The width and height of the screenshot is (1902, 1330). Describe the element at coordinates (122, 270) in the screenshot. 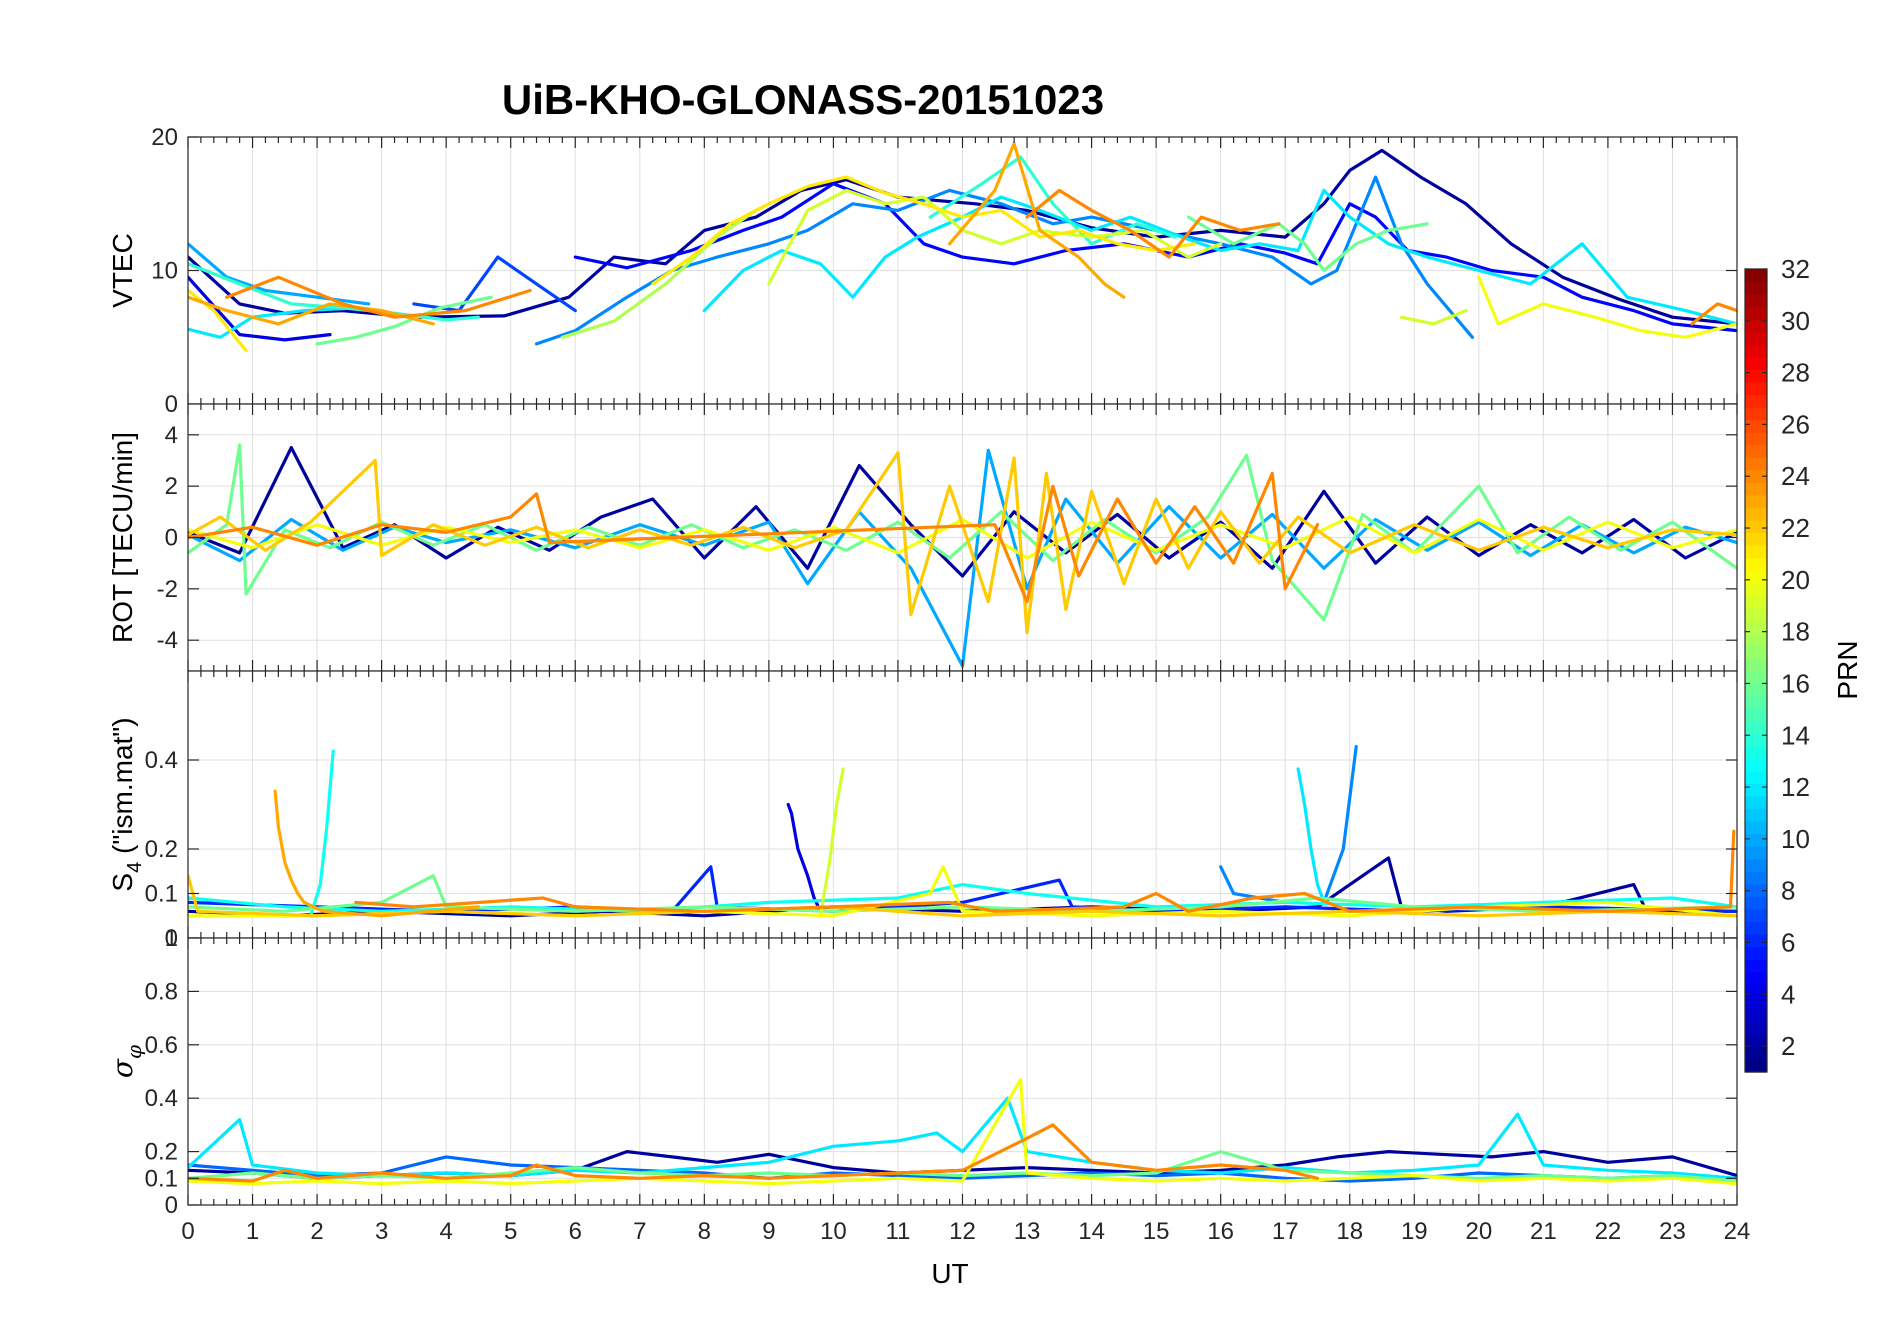

I see `y-axis-label-vtec: VTEC` at that location.